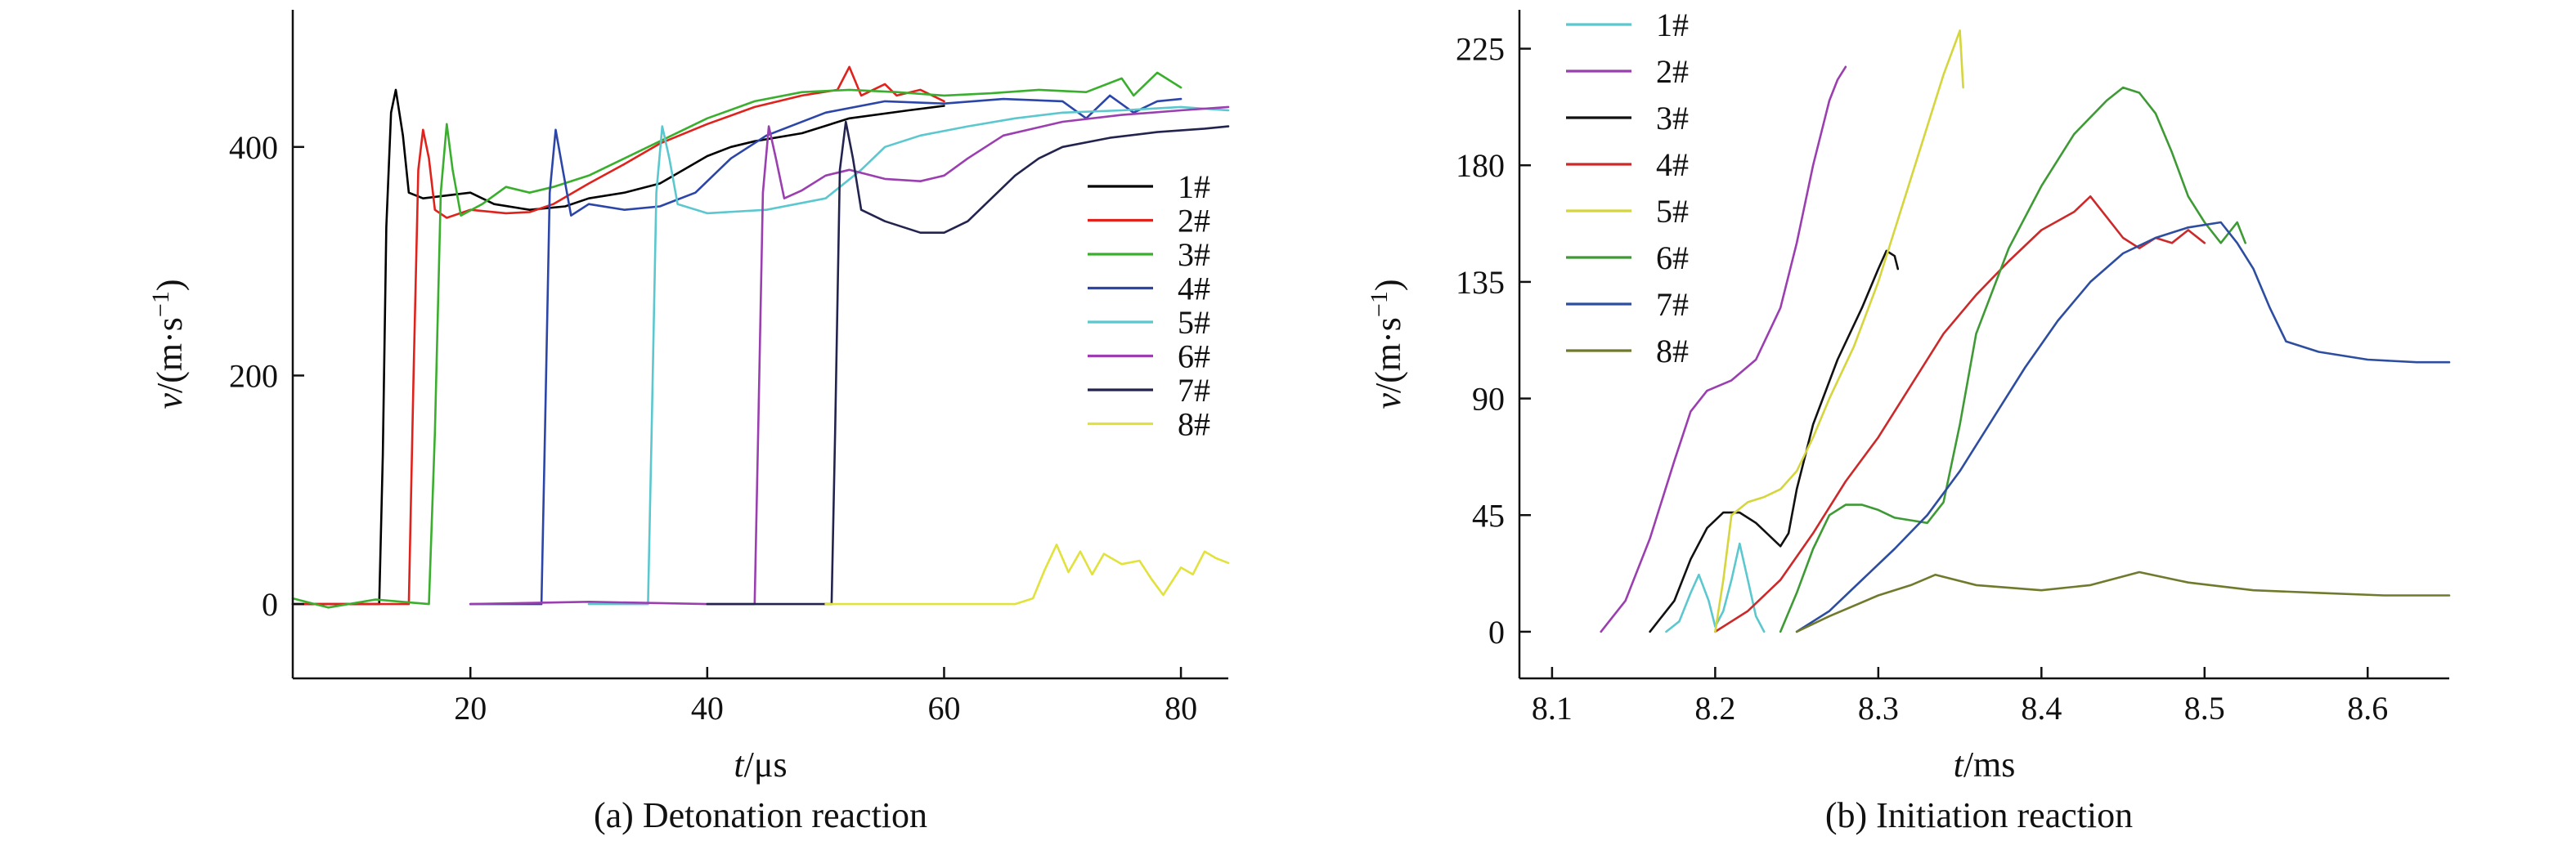 Image resolution: width=2576 pixels, height=859 pixels. I want to click on panel-a-series-8-line, so click(1027, 575).